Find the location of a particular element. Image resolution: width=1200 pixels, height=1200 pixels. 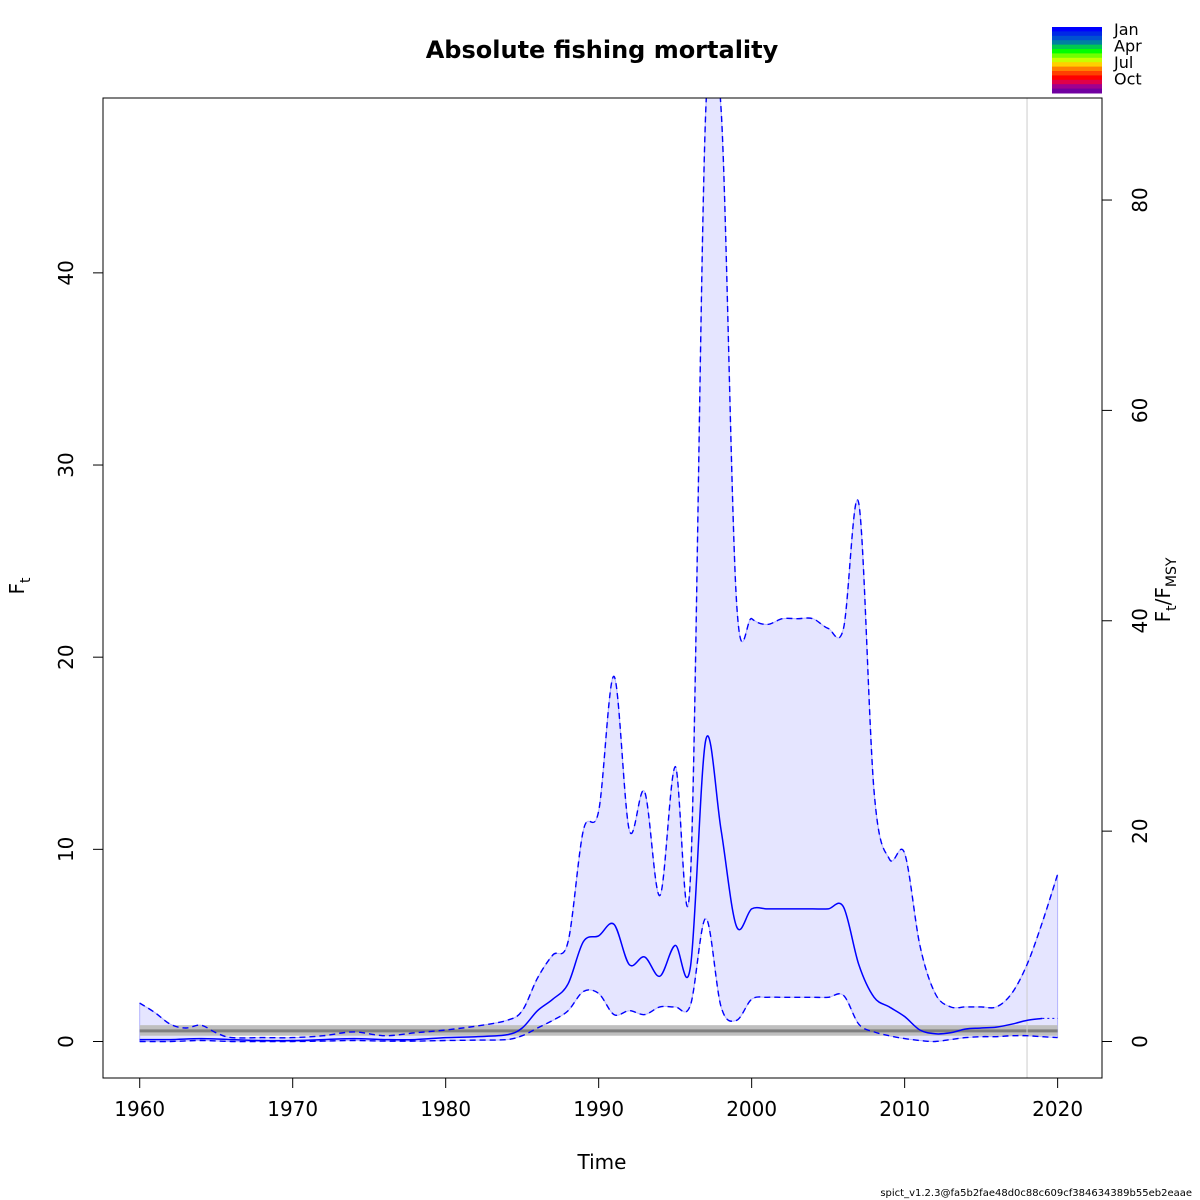

y-axis-label-right-sub1: t is located at coordinates (1172, 608).